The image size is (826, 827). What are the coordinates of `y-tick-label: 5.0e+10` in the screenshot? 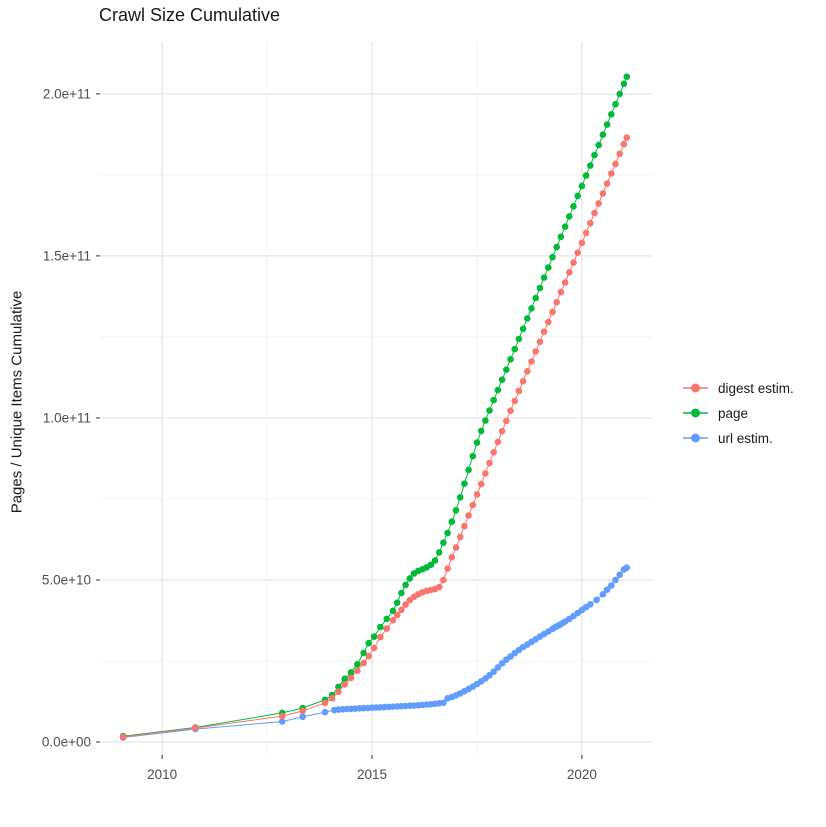 It's located at (66, 579).